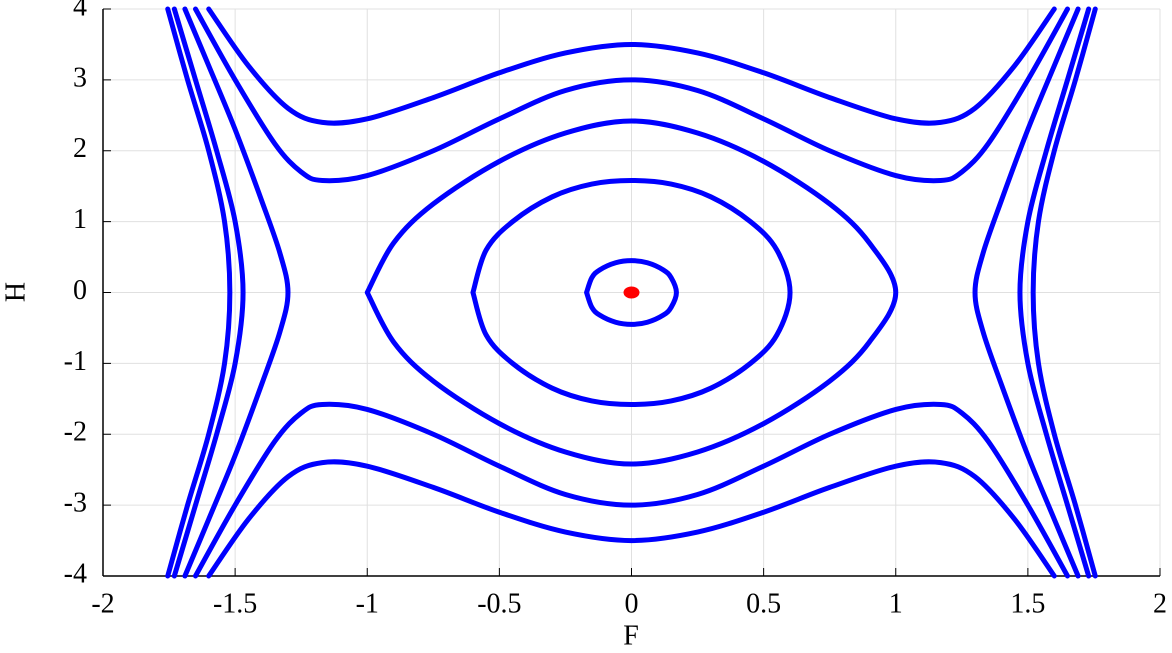 The width and height of the screenshot is (1172, 653). I want to click on x-tick-label: -1.5, so click(235, 603).